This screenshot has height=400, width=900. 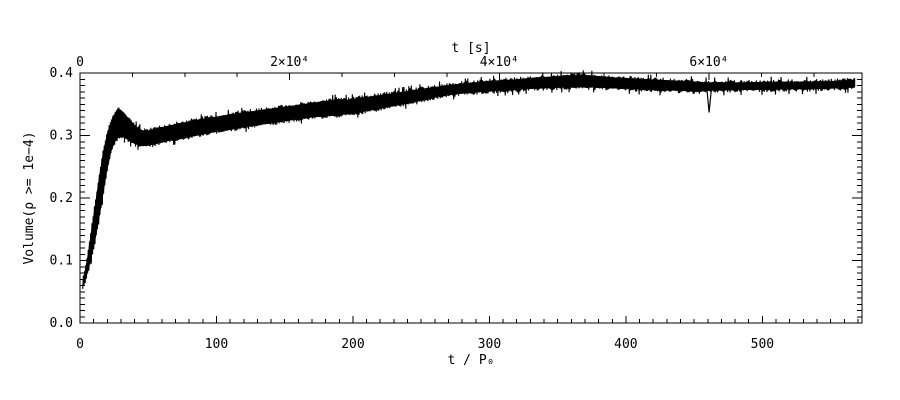 I want to click on x-axis-title: t / P₀, so click(x=471, y=360).